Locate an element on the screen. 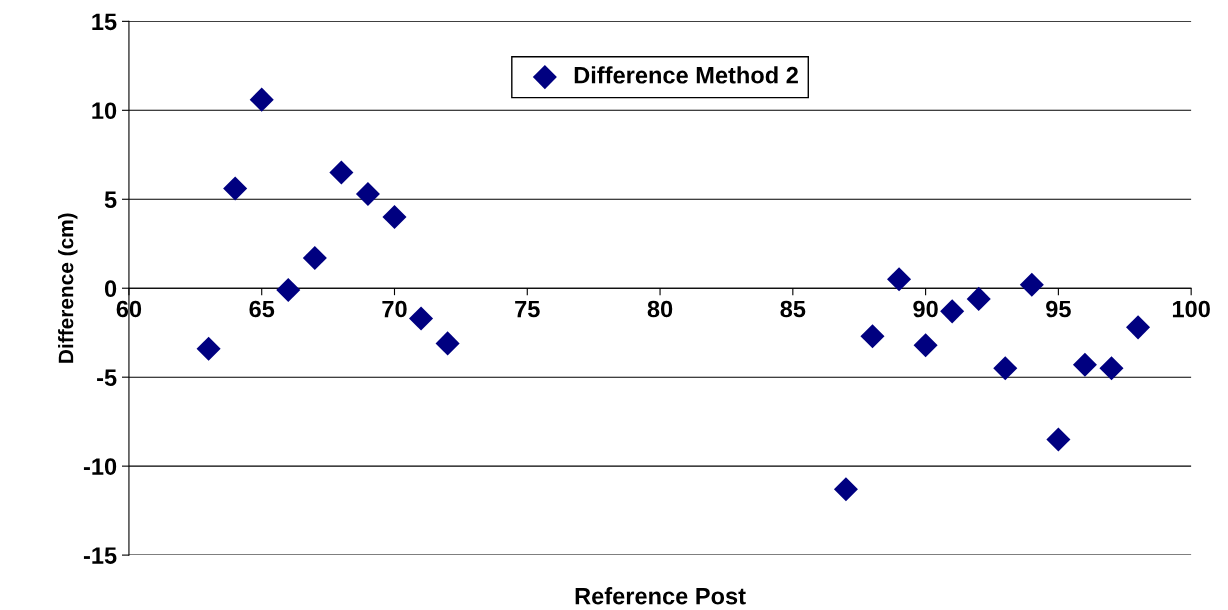 The height and width of the screenshot is (610, 1228). y-tick-label: -5 is located at coordinates (107, 377).